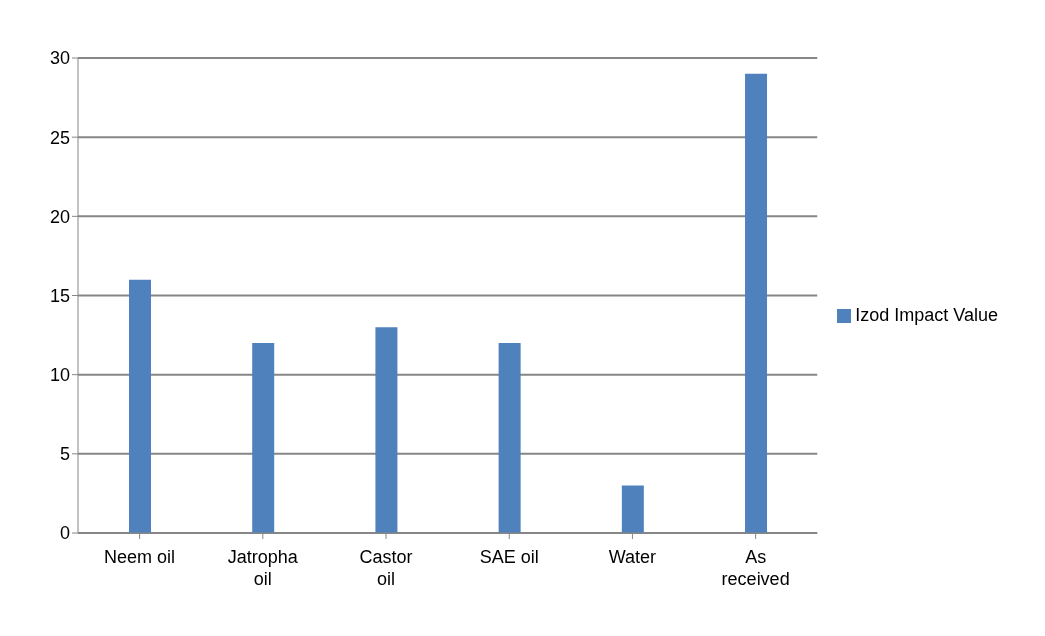  Describe the element at coordinates (59, 216) in the screenshot. I see `y-tick-label: 20` at that location.